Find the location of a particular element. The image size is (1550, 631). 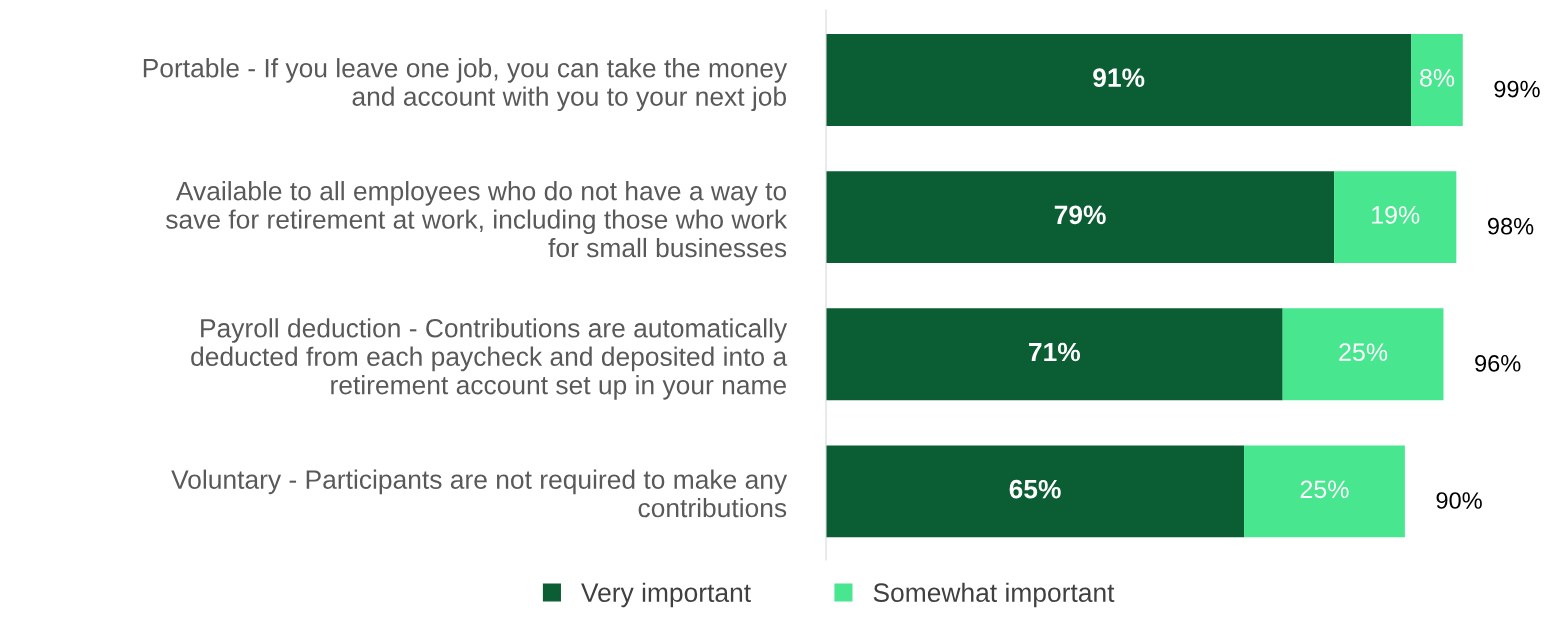

legend-label: Somewhat important is located at coordinates (994, 595).